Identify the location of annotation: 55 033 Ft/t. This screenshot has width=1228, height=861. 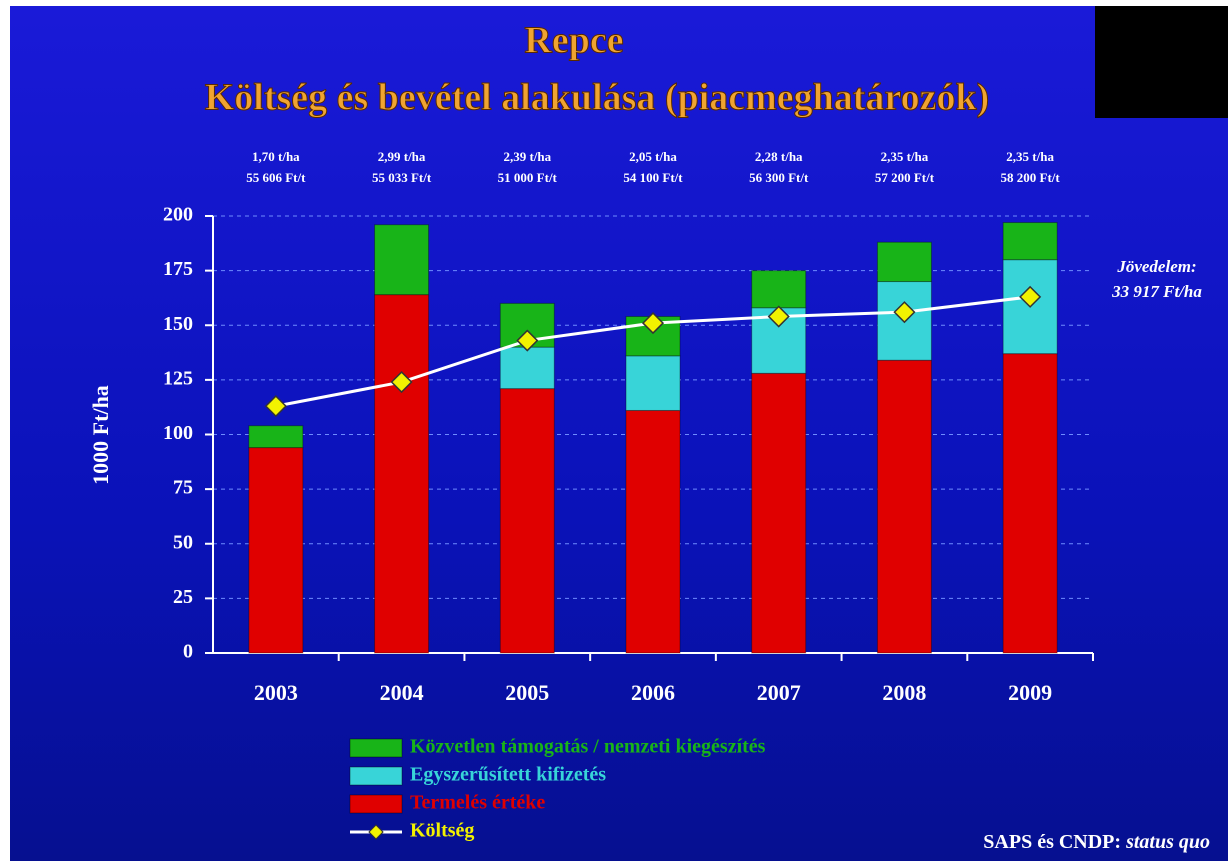
(402, 177).